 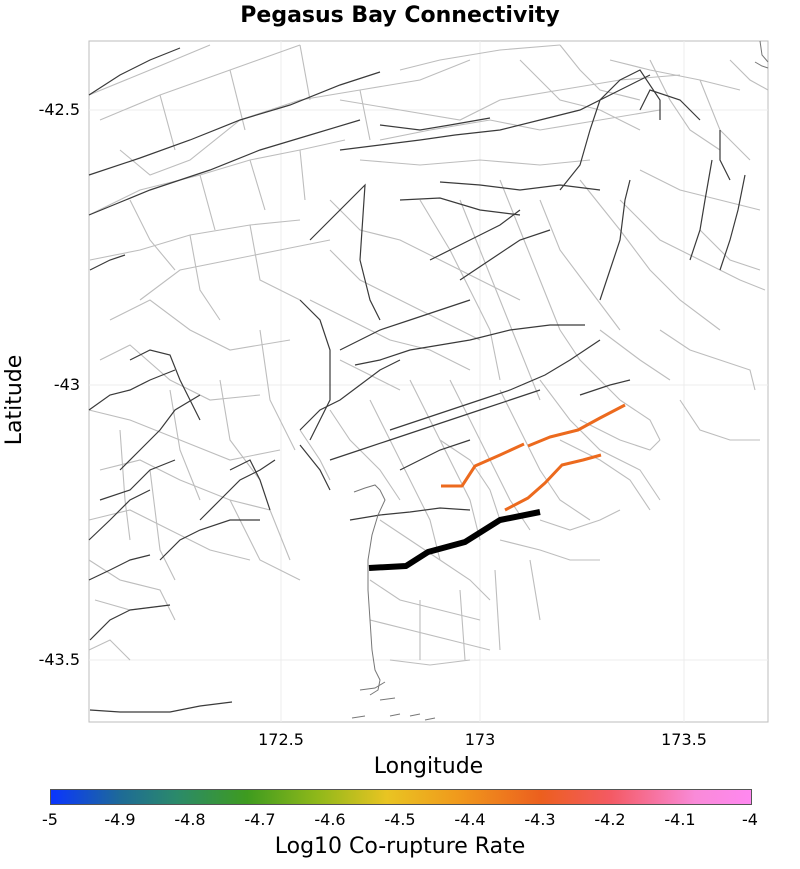 I want to click on target-fault, so click(x=454, y=540).